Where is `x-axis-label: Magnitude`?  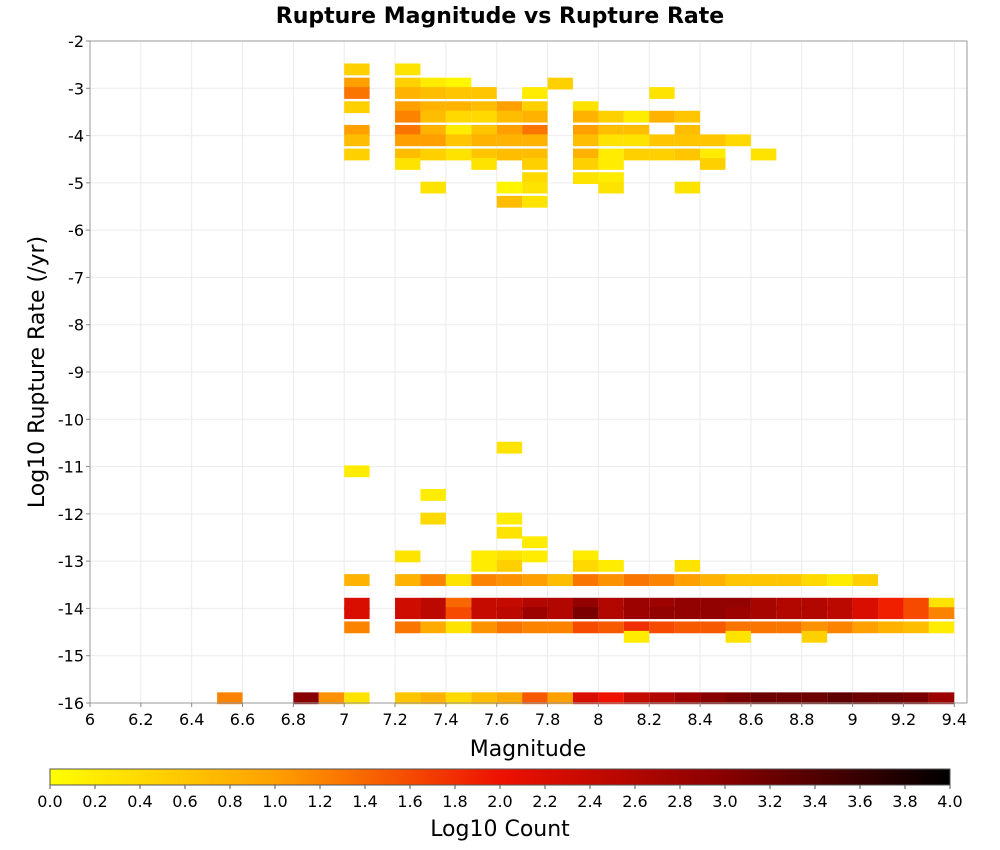
x-axis-label: Magnitude is located at coordinates (528, 749).